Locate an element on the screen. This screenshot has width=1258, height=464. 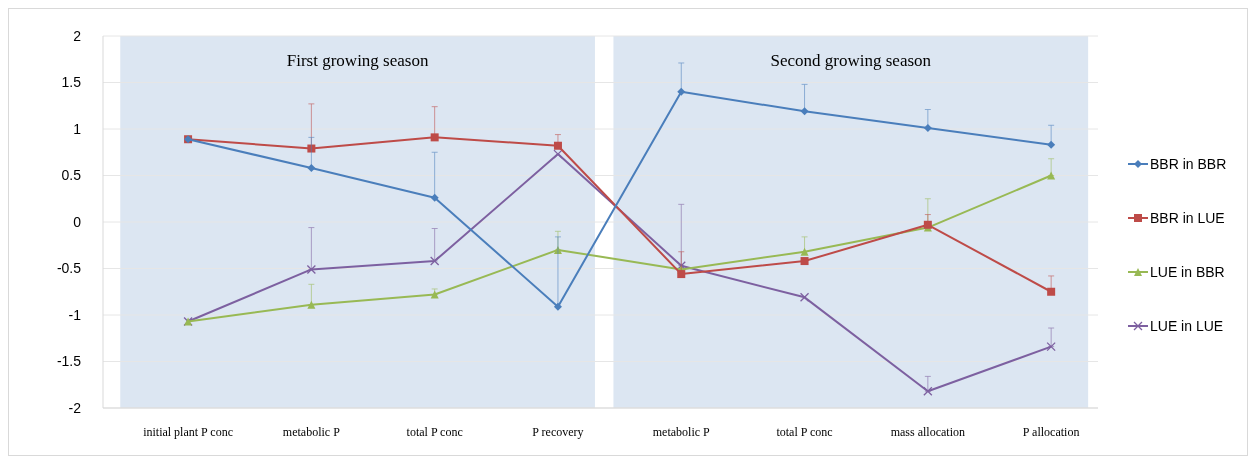
y-tick-label: -2 is located at coordinates (75, 407).